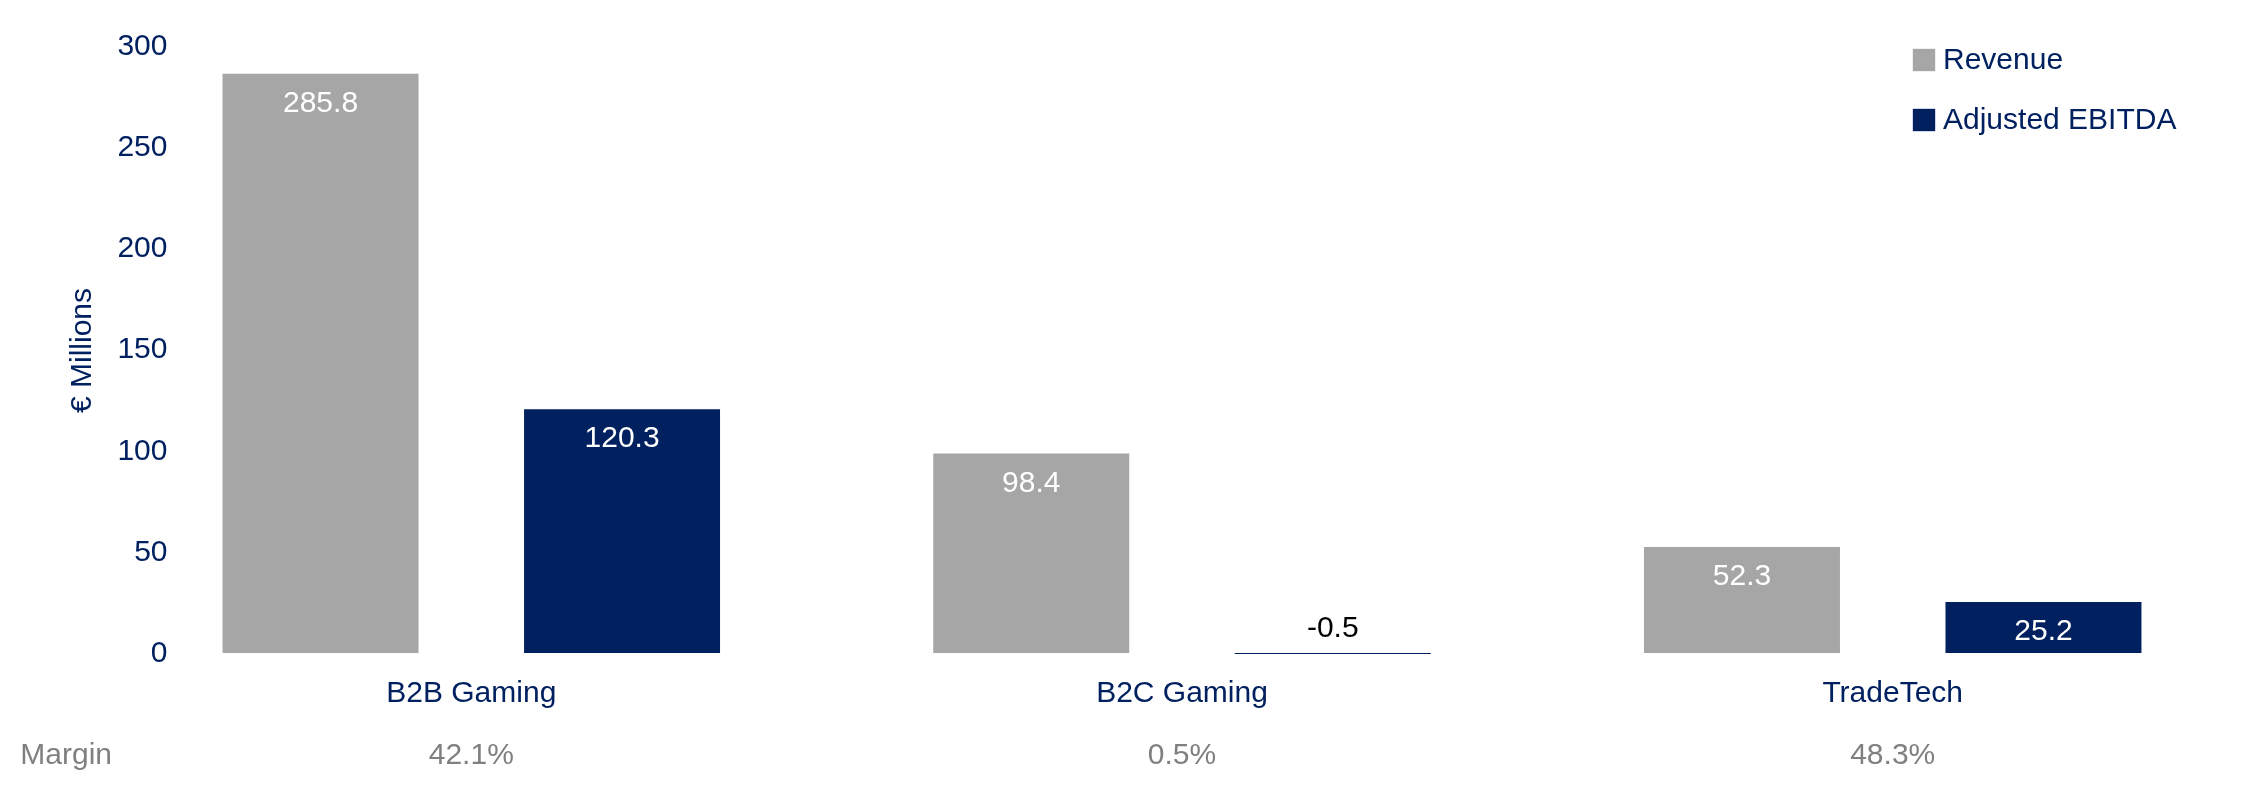 The image size is (2260, 809). What do you see at coordinates (142, 348) in the screenshot?
I see `y-tick-label: 150` at bounding box center [142, 348].